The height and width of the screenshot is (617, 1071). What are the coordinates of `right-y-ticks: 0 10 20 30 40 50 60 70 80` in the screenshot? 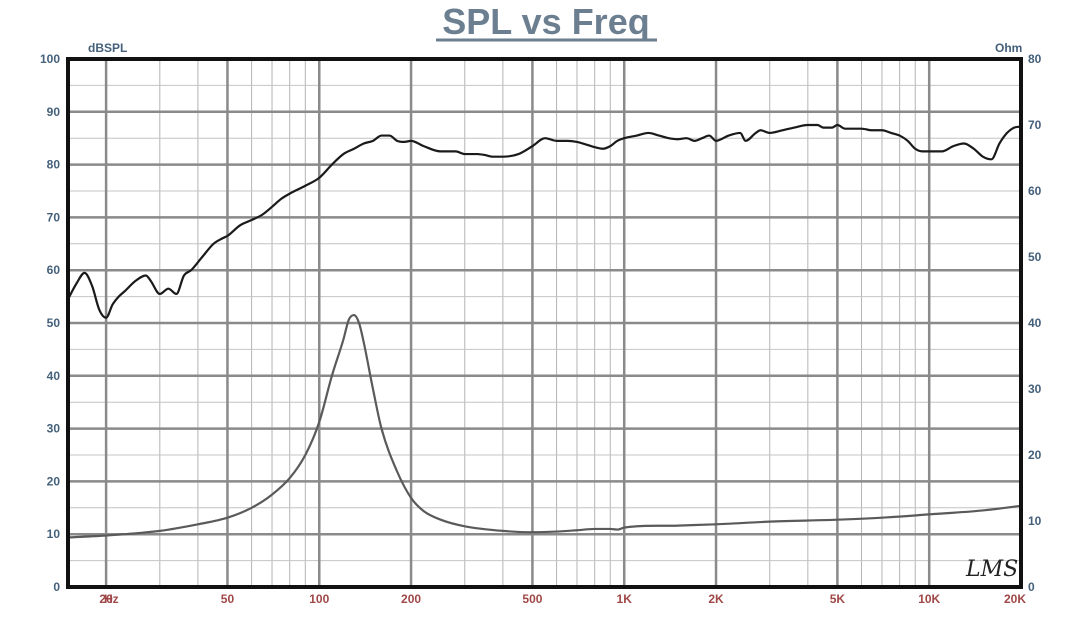 It's located at (1035, 323).